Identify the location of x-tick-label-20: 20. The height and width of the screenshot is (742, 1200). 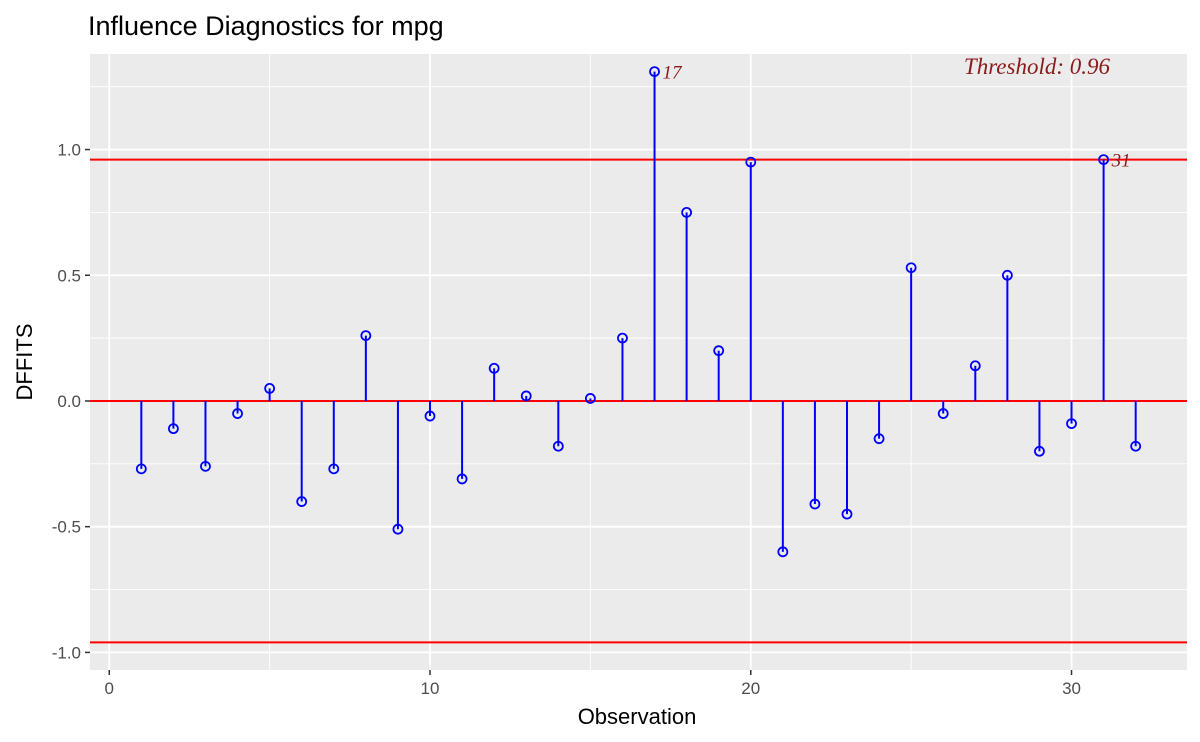
(750, 688).